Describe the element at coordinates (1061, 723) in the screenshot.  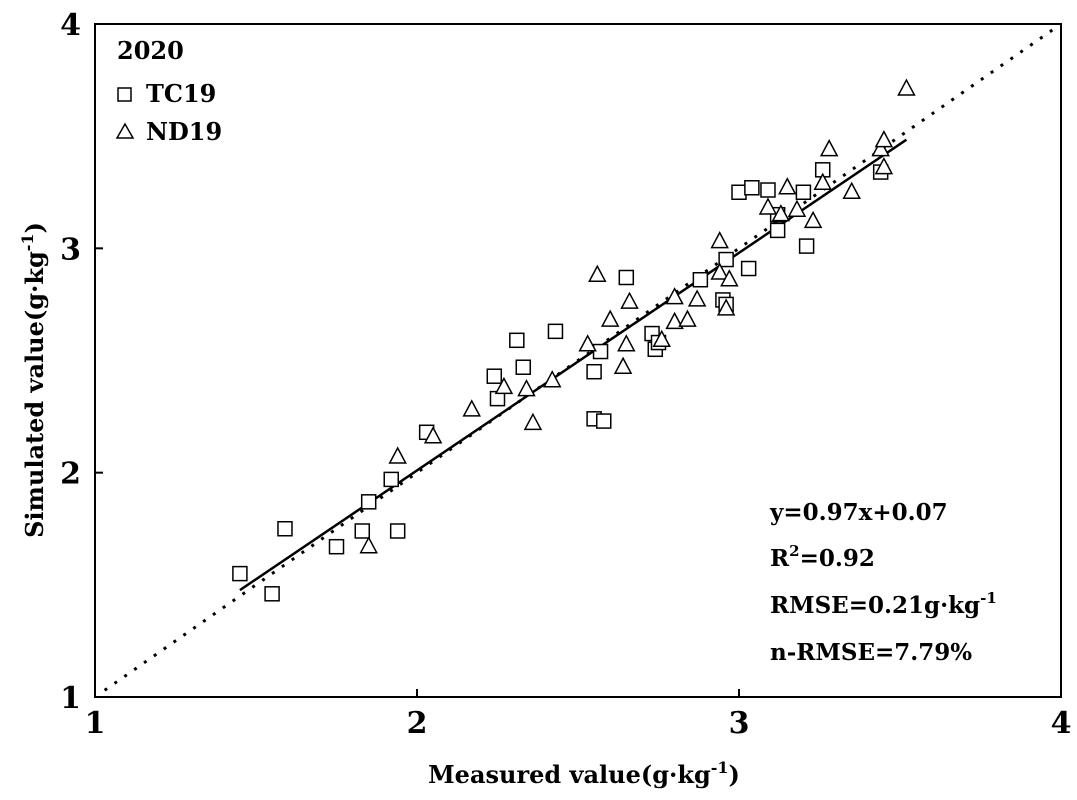
I see `x-tick-label: 4` at that location.